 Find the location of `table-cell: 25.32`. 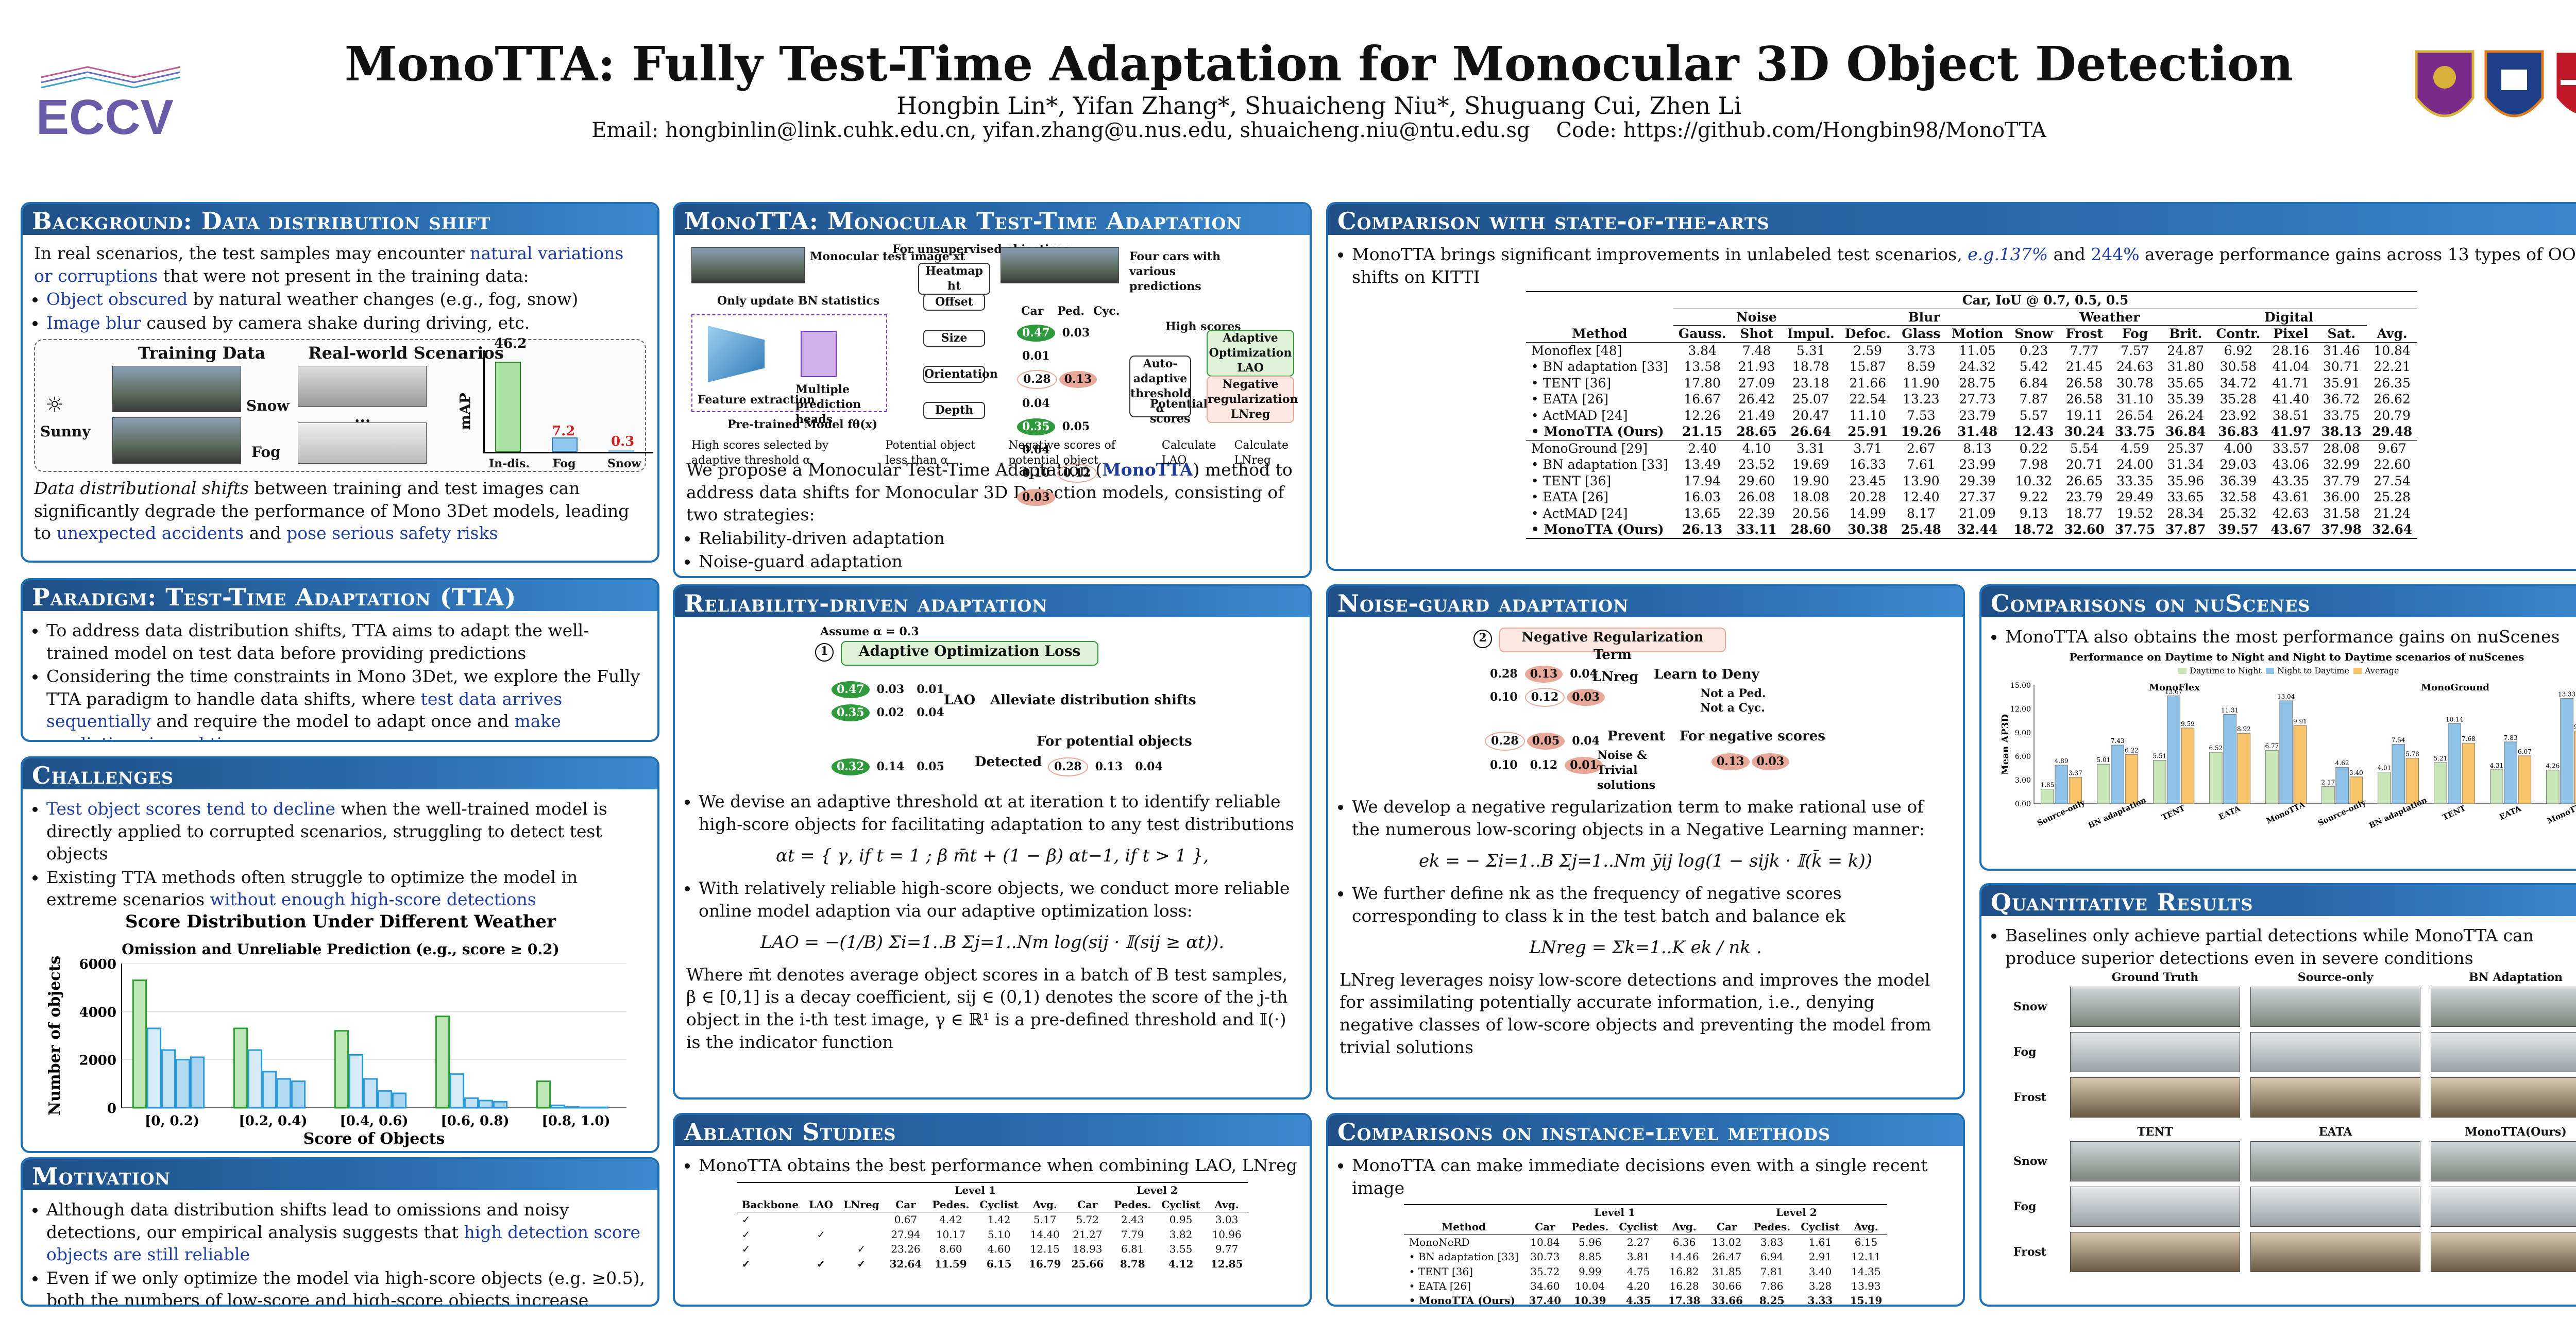

table-cell: 25.32 is located at coordinates (2238, 513).